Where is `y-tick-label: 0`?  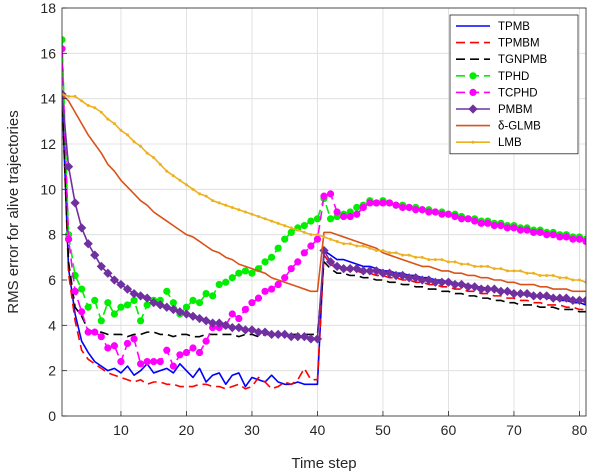
y-tick-label: 0 is located at coordinates (52, 416).